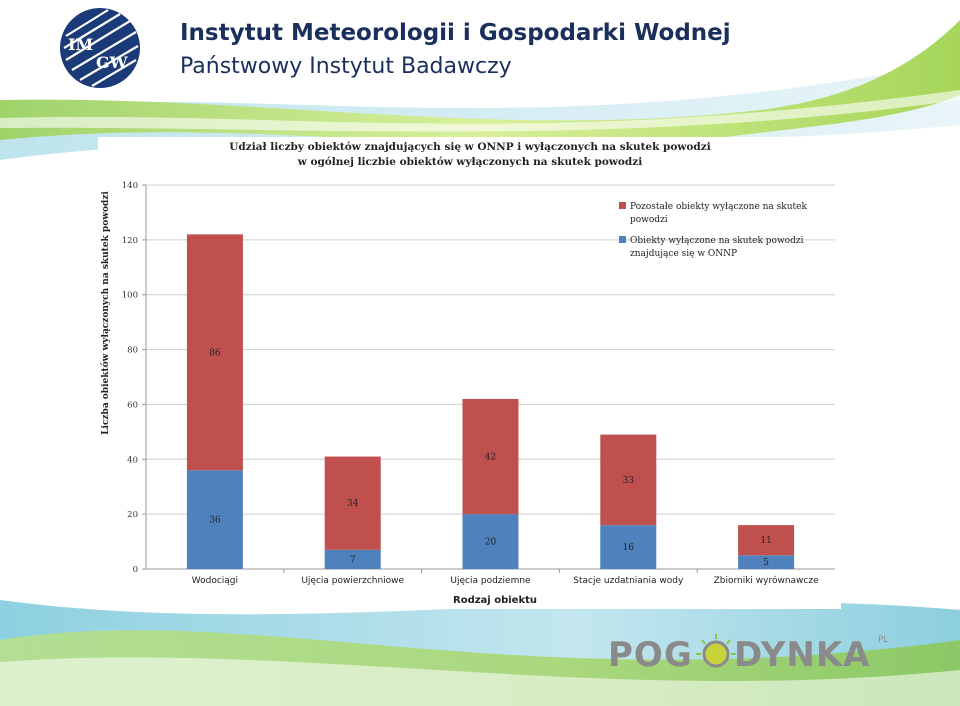  What do you see at coordinates (215, 581) in the screenshot?
I see `x-tick-label: Wodociągi` at bounding box center [215, 581].